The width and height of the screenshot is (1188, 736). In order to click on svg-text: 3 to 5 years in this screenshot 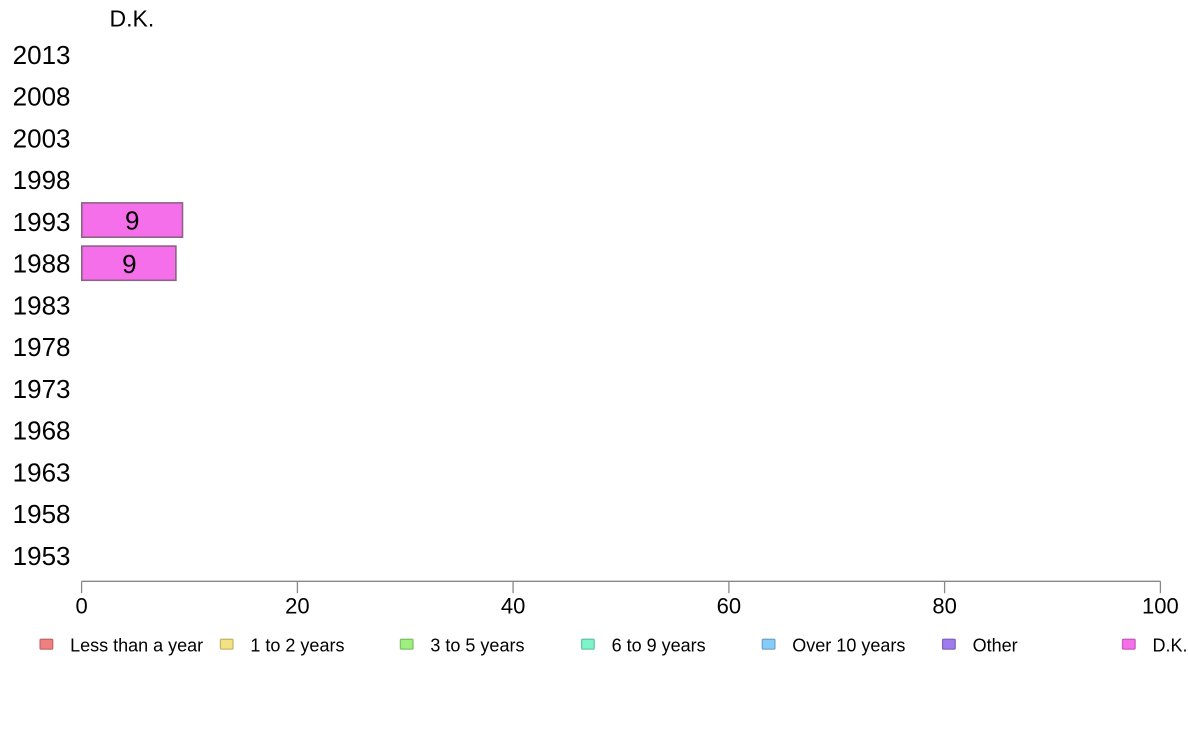, I will do `click(477, 646)`.